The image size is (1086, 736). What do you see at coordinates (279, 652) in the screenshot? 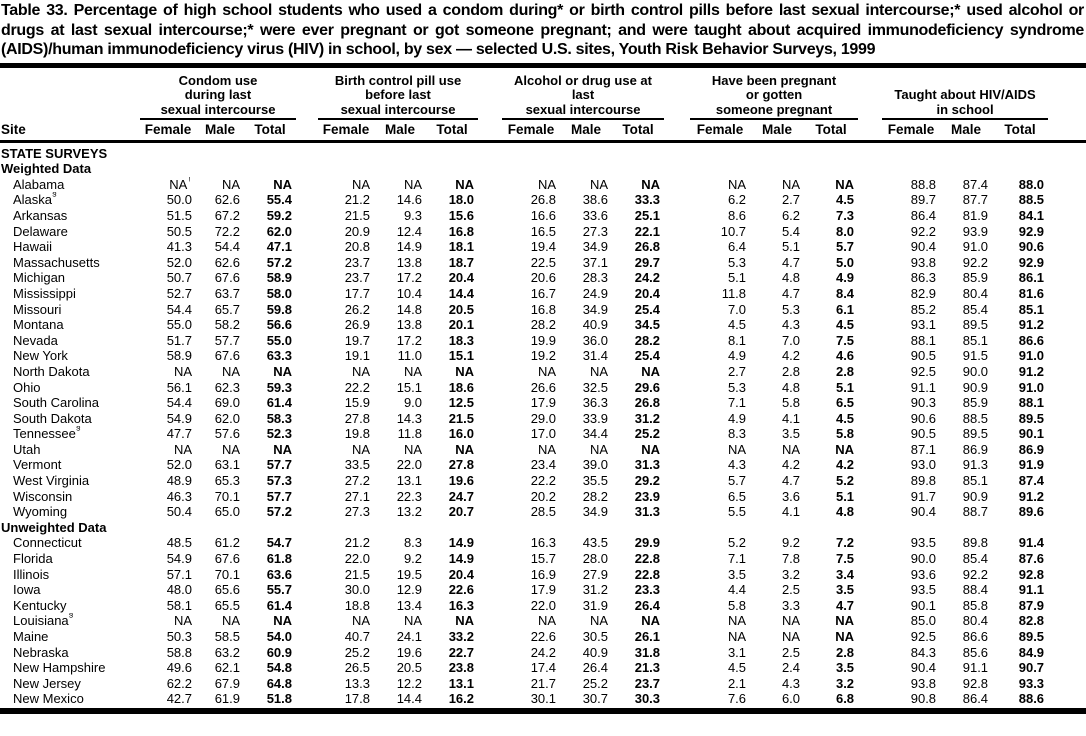
I see `total-value-cell: 60.9` at bounding box center [279, 652].